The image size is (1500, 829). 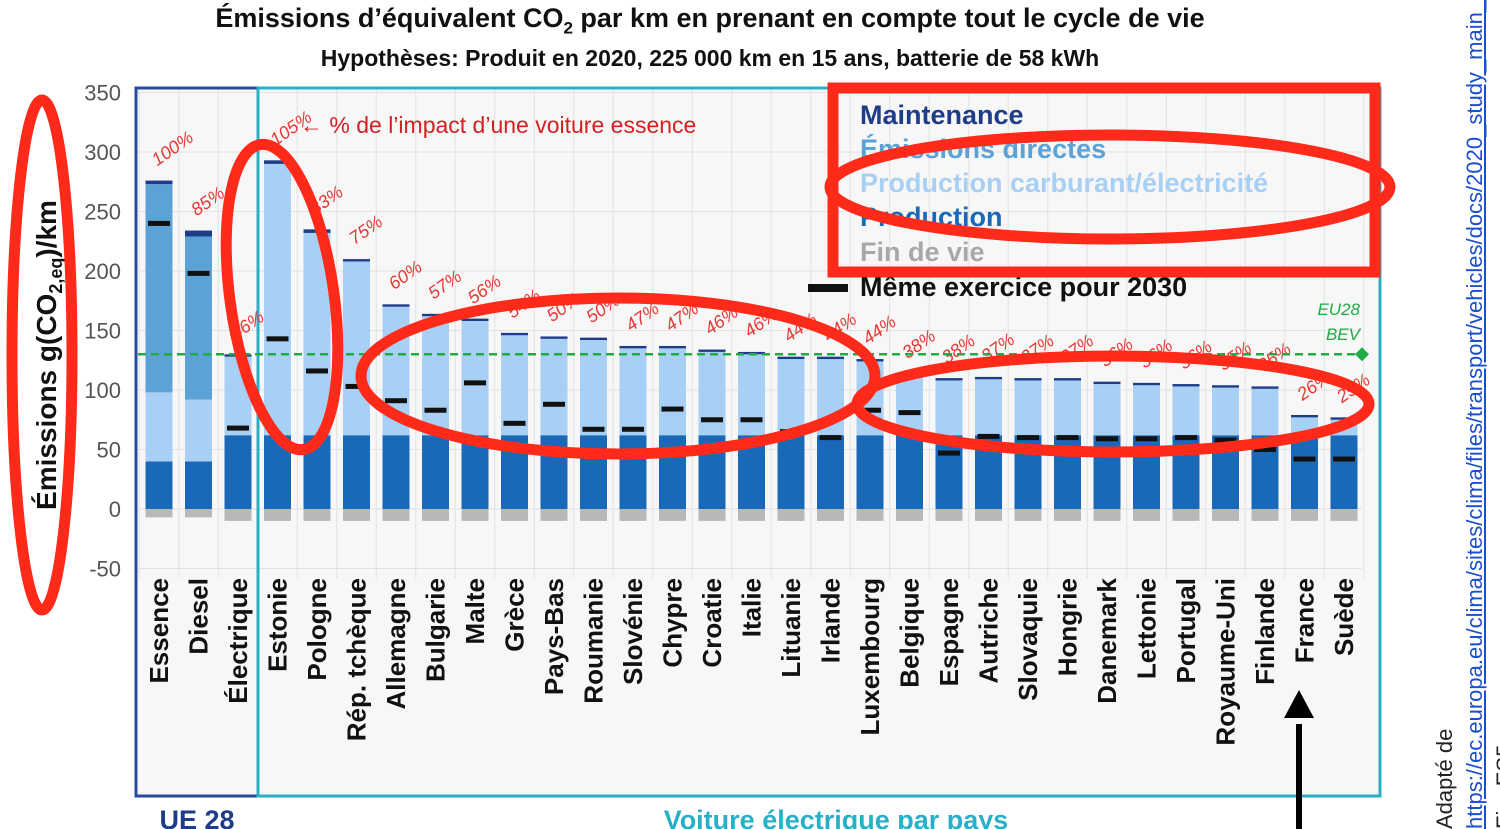 What do you see at coordinates (396, 644) in the screenshot?
I see `x-tick-label: Allemagne` at bounding box center [396, 644].